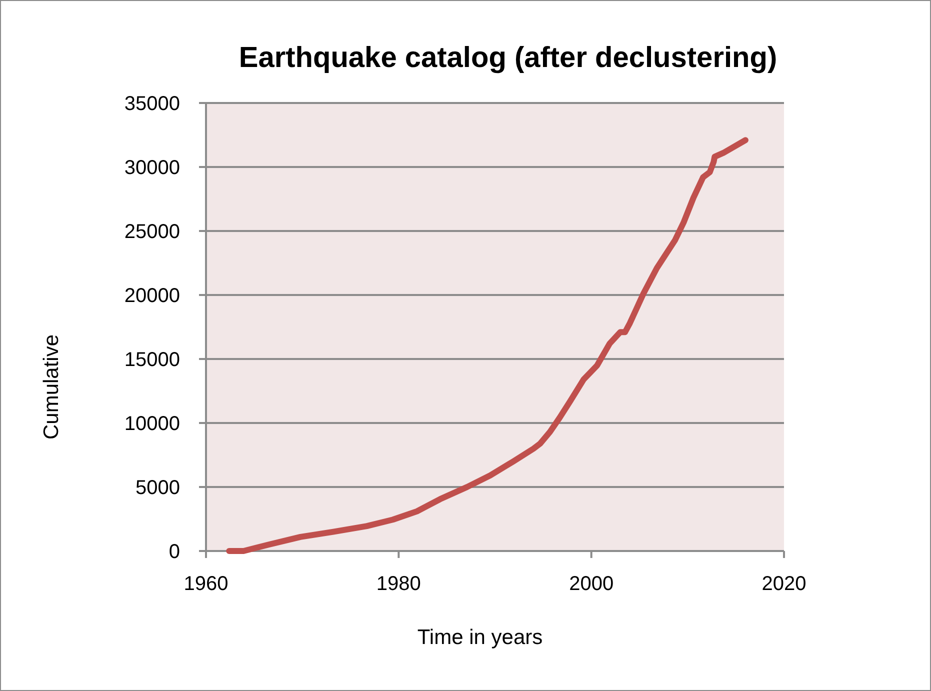  I want to click on y-tick-label: 25000, so click(152, 232).